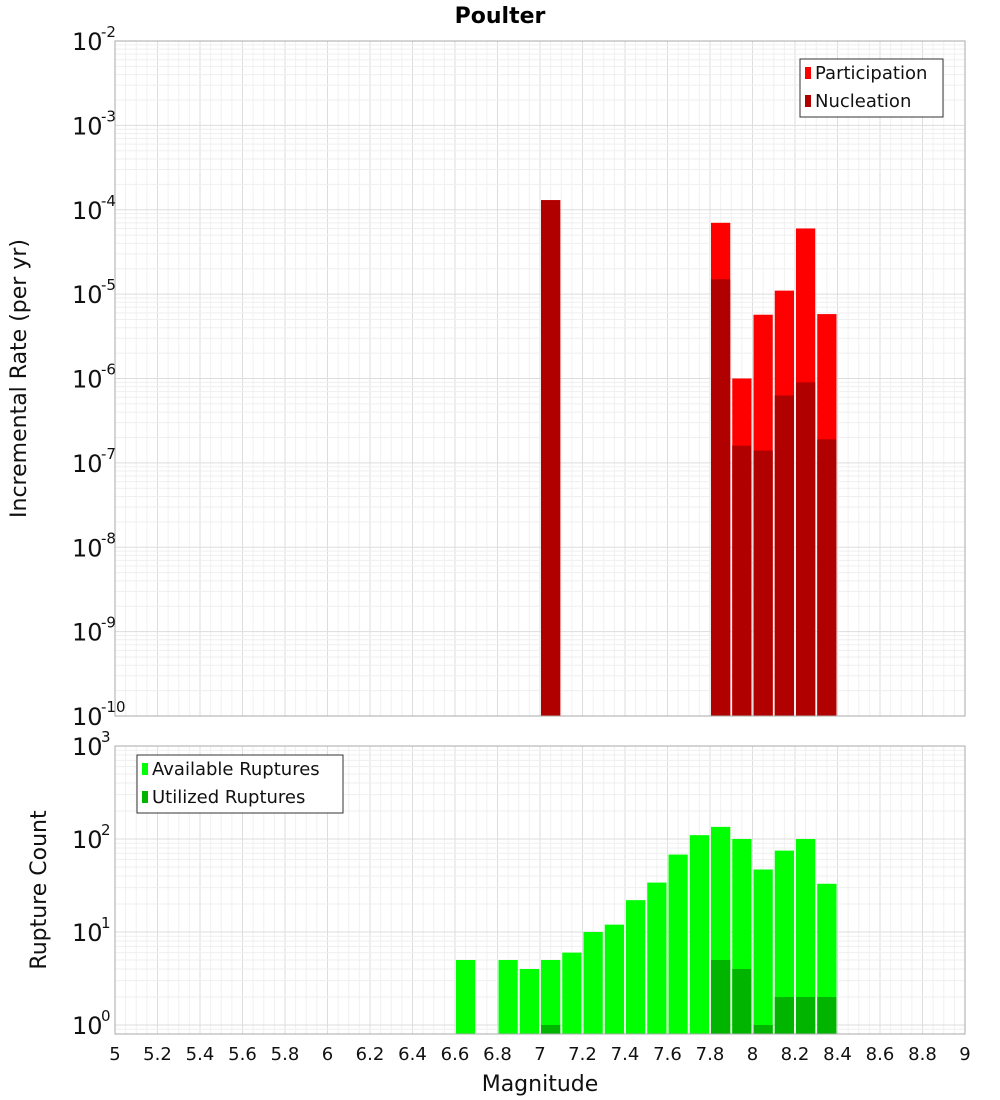 This screenshot has height=1100, width=1000. I want to click on x-tick-label: 5.6, so click(242, 1054).